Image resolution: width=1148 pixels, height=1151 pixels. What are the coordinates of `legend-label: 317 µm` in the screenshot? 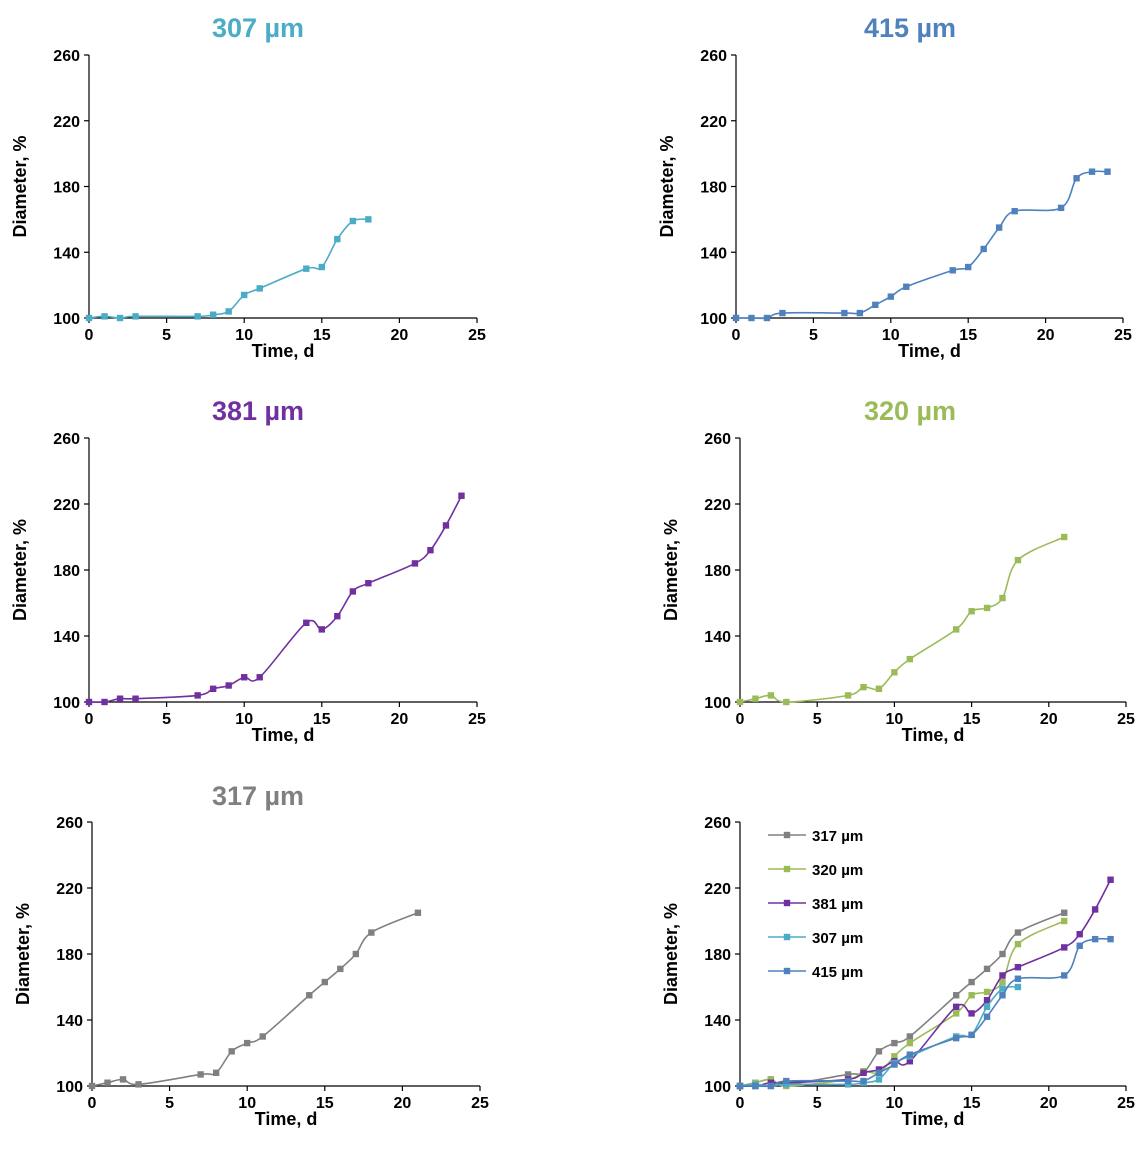 It's located at (837, 836).